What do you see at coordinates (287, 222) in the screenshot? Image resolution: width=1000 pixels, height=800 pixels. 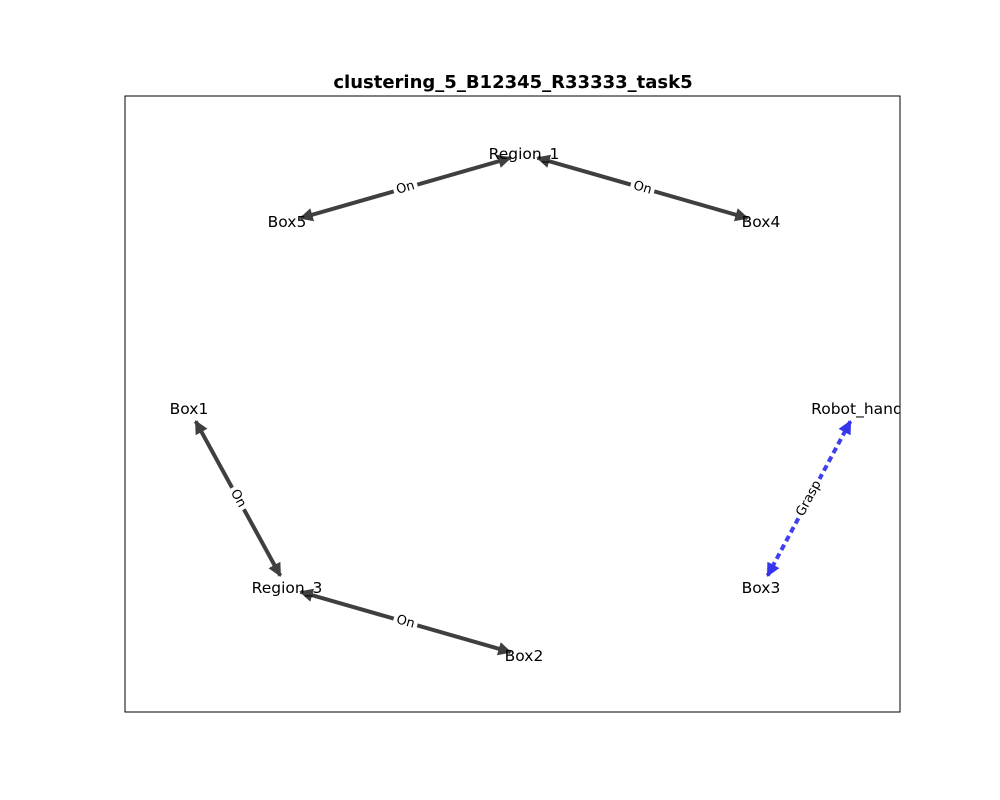 I see `node-box5: Box5` at bounding box center [287, 222].